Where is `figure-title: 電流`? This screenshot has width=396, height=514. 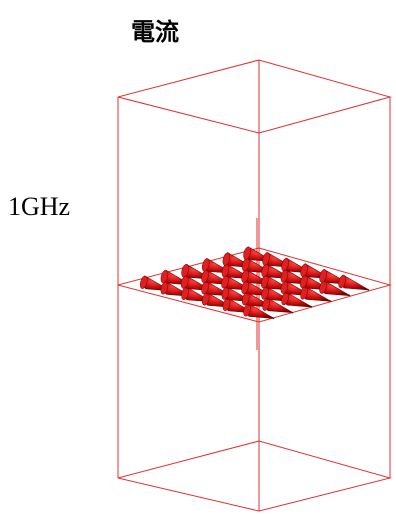
figure-title: 電流 is located at coordinates (155, 32).